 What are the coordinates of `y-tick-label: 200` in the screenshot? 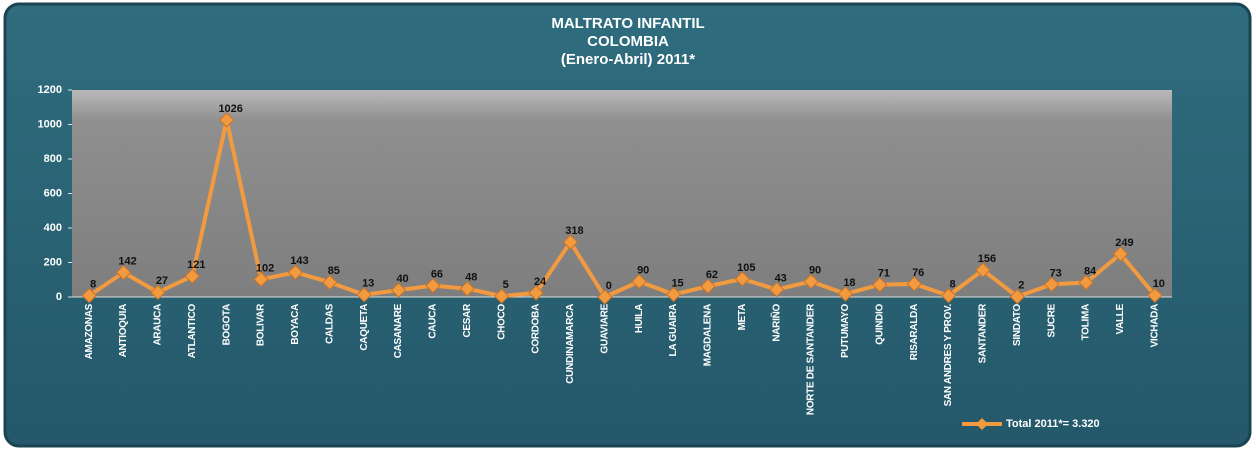 It's located at (53, 262).